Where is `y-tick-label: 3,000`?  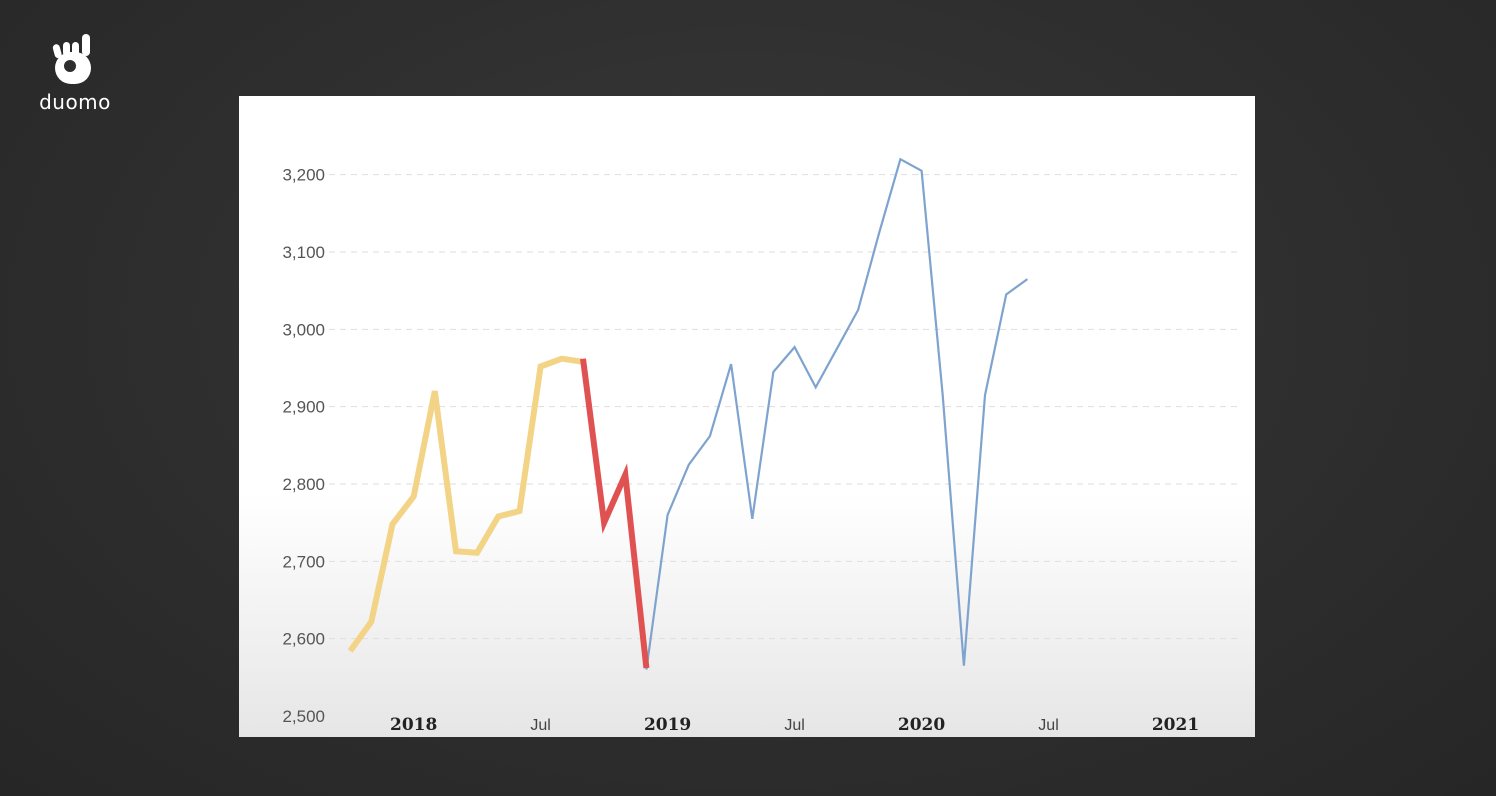
y-tick-label: 3,000 is located at coordinates (303, 329).